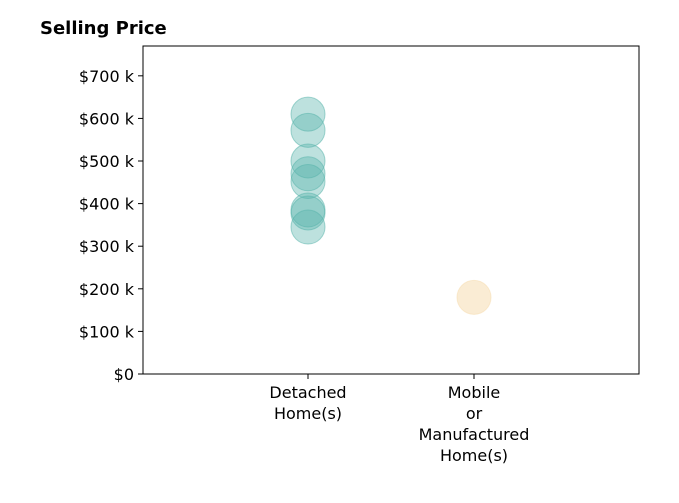  Describe the element at coordinates (474, 424) in the screenshot. I see `x-tick-label: Mobile or Manufactured Home(s)` at that location.